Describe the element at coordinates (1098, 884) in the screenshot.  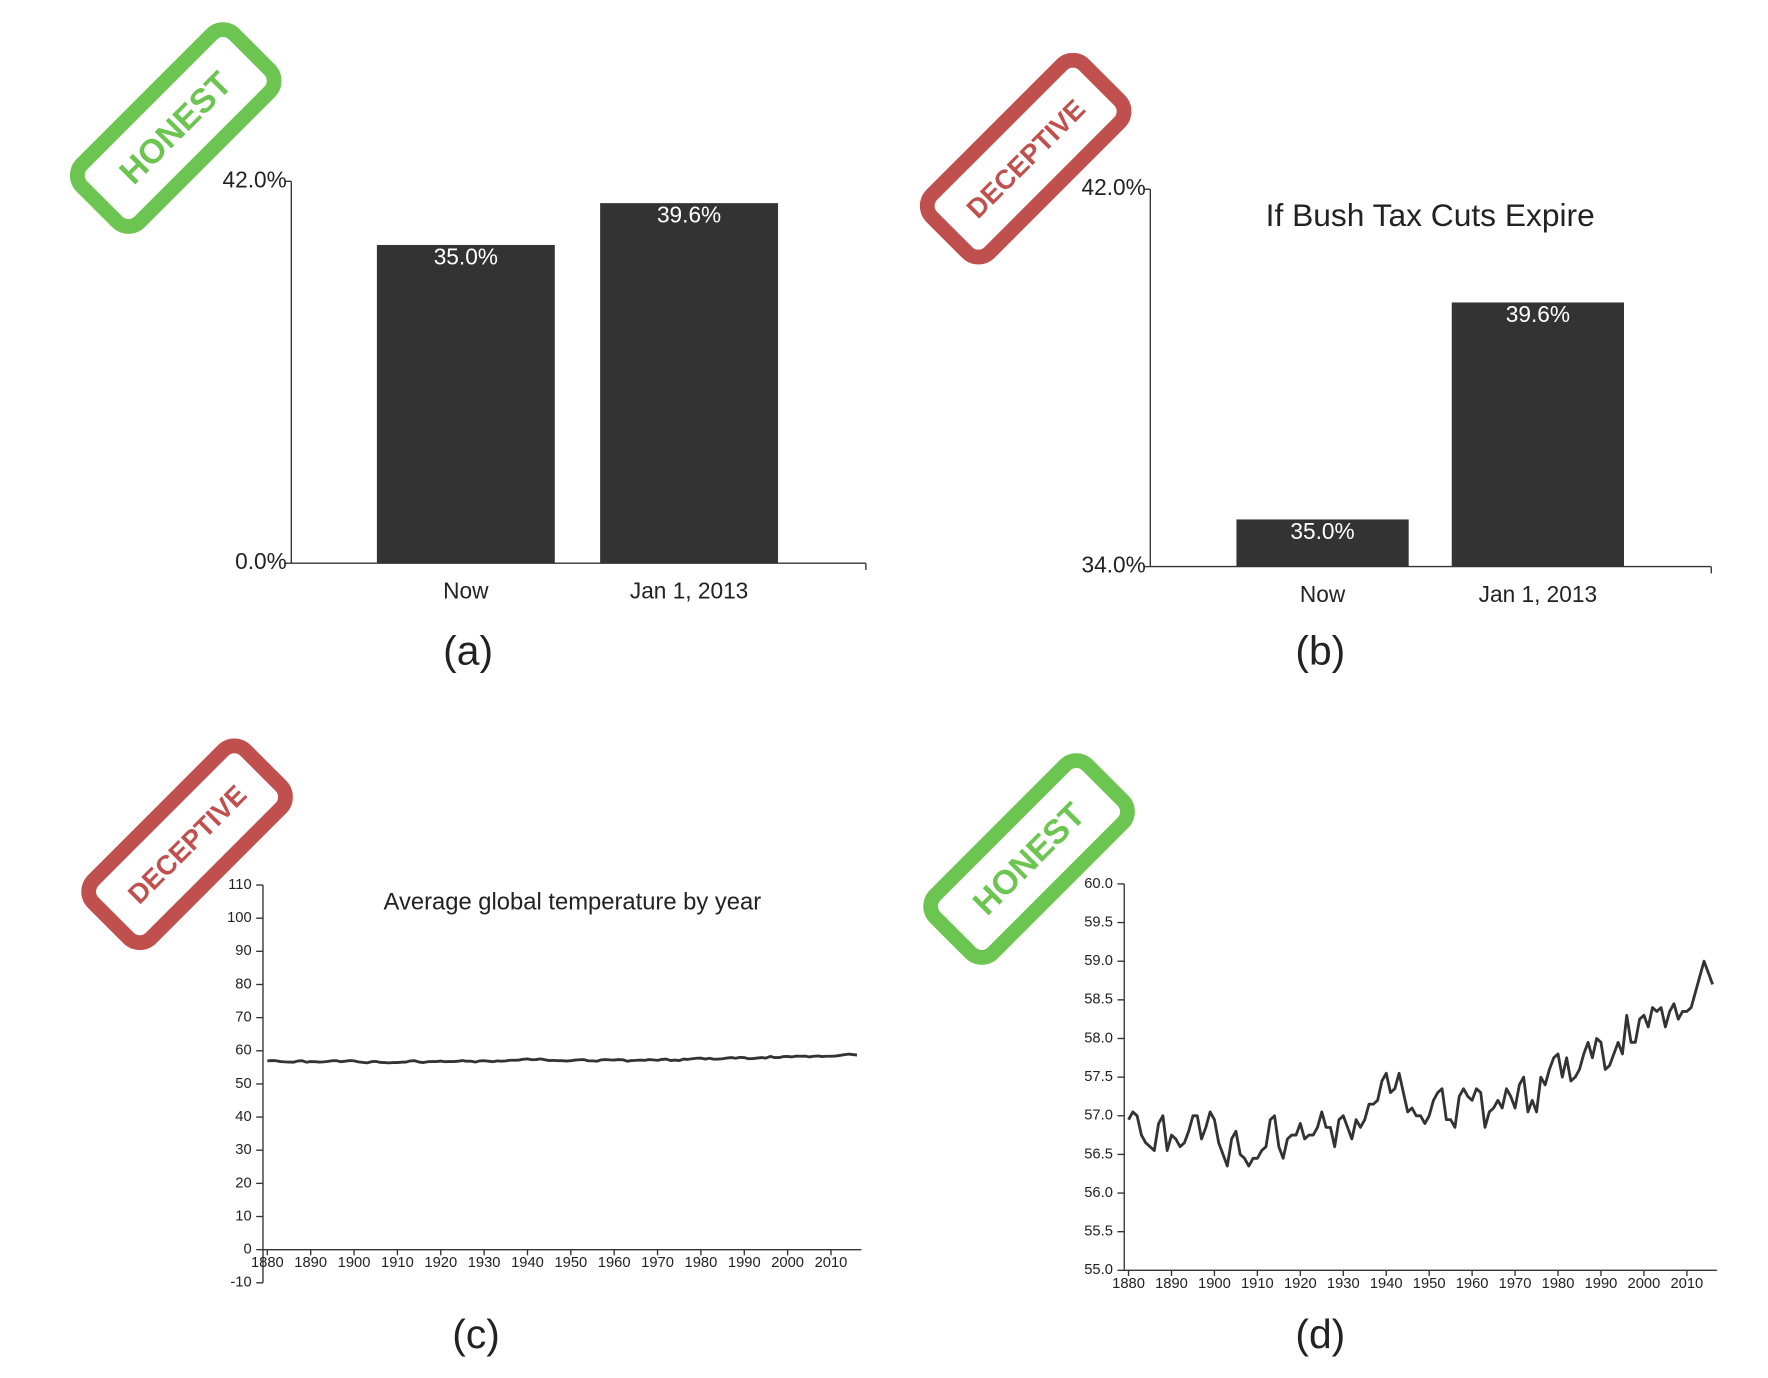
I see `y-tick-label: 60.0` at that location.